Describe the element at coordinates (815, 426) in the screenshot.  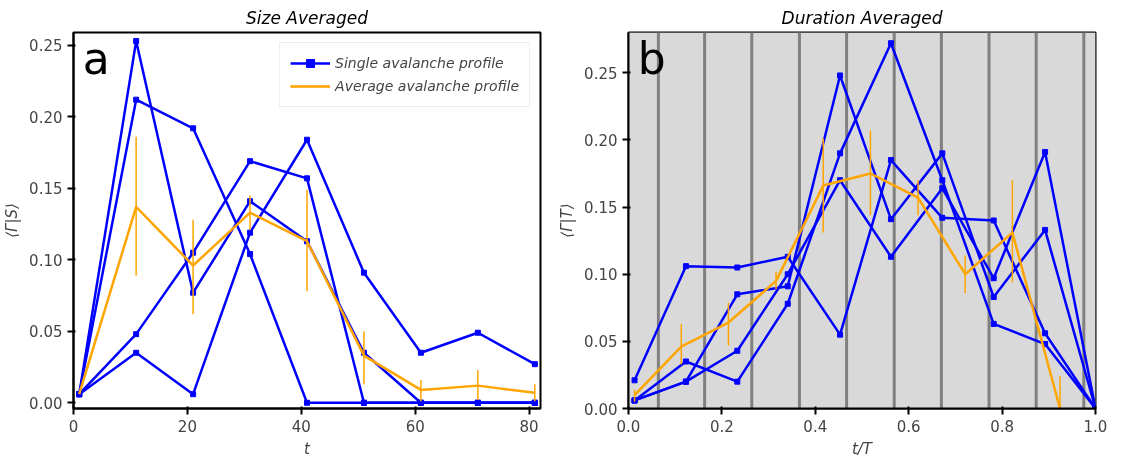
I see `x-tick-label: 0.4` at that location.